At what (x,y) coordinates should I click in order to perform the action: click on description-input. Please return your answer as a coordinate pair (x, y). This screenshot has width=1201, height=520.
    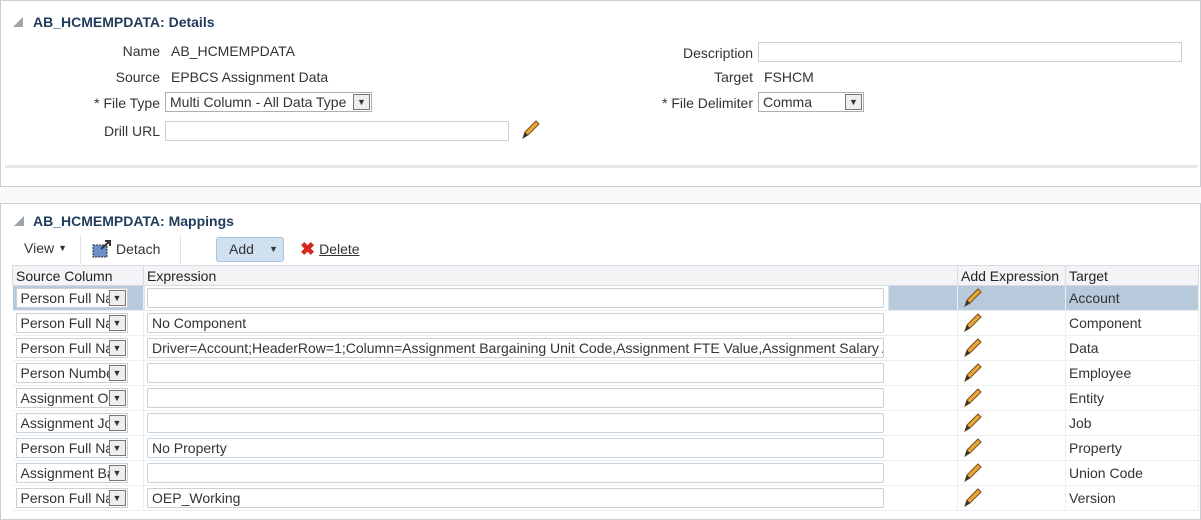
    Looking at the image, I should click on (970, 52).